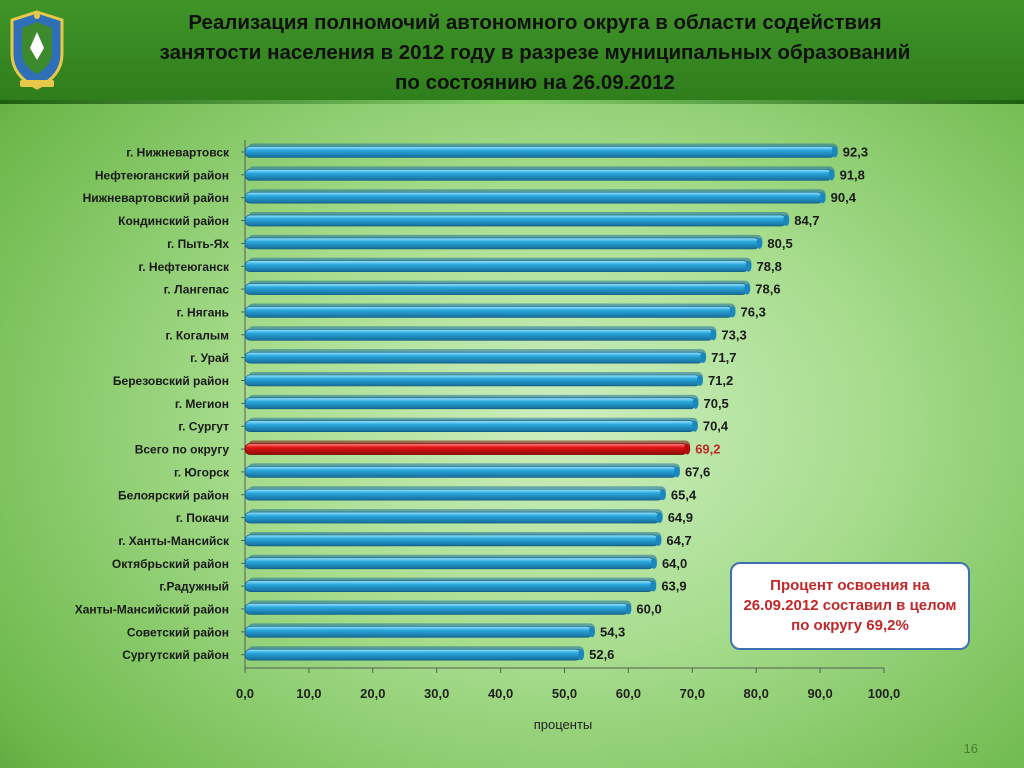 The height and width of the screenshot is (768, 1024). What do you see at coordinates (844, 197) in the screenshot?
I see `value-label: 90,4` at bounding box center [844, 197].